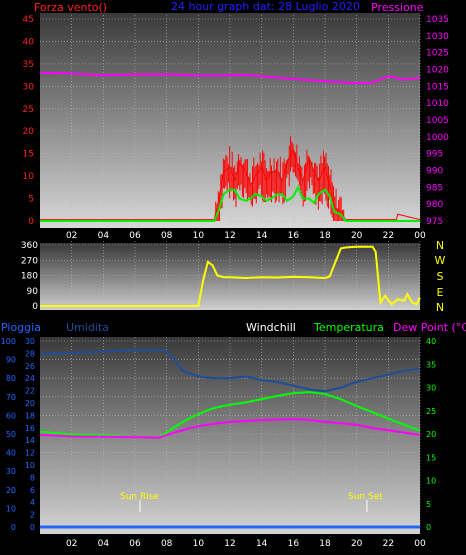 Image resolution: width=466 pixels, height=555 pixels. What do you see at coordinates (70, 7) in the screenshot?
I see `wind-axis-title: Forza vento()` at bounding box center [70, 7].